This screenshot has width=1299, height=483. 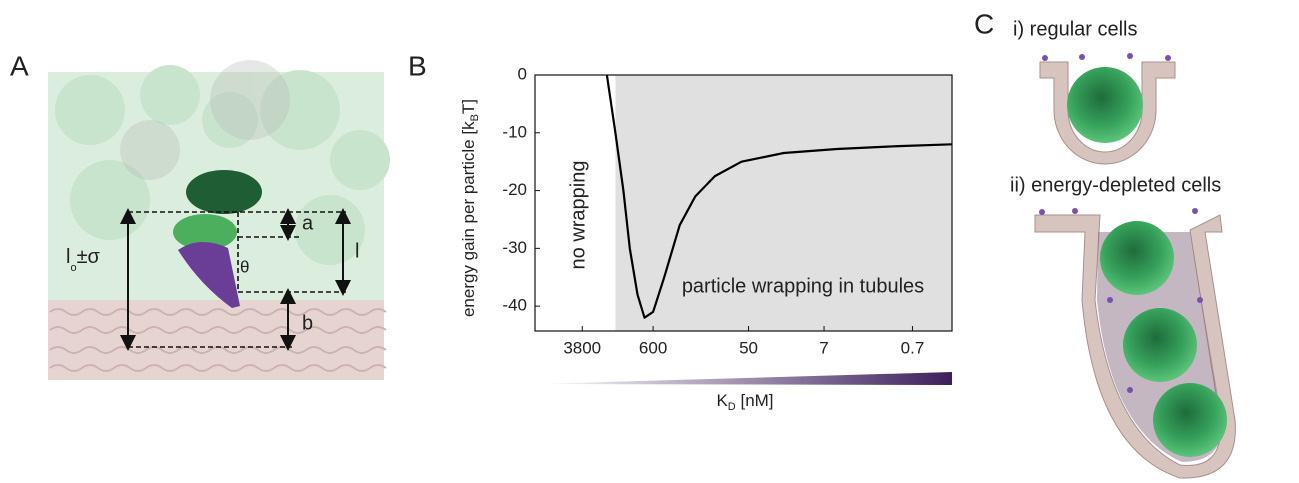 I want to click on dimension-lines, so click(x=235, y=279).